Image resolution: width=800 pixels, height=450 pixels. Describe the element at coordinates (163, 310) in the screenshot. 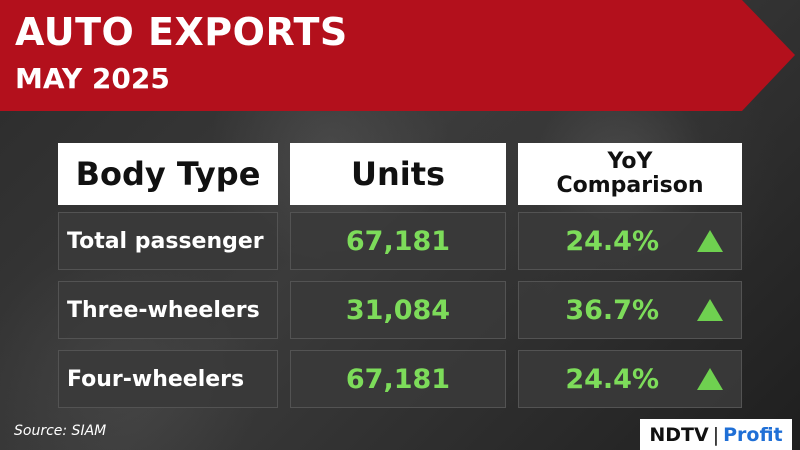

I see `row-label: Three-wheelers` at that location.